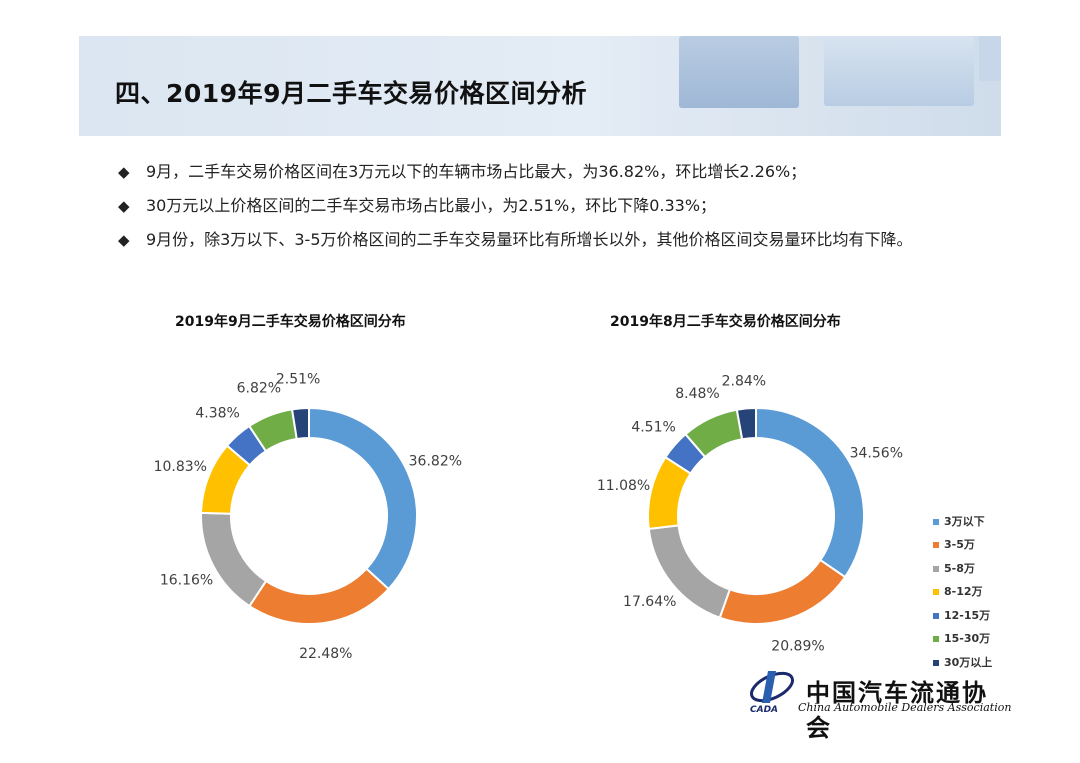 The image size is (1080, 763). Describe the element at coordinates (180, 467) in the screenshot. I see `data-label: 10.83%` at that location.